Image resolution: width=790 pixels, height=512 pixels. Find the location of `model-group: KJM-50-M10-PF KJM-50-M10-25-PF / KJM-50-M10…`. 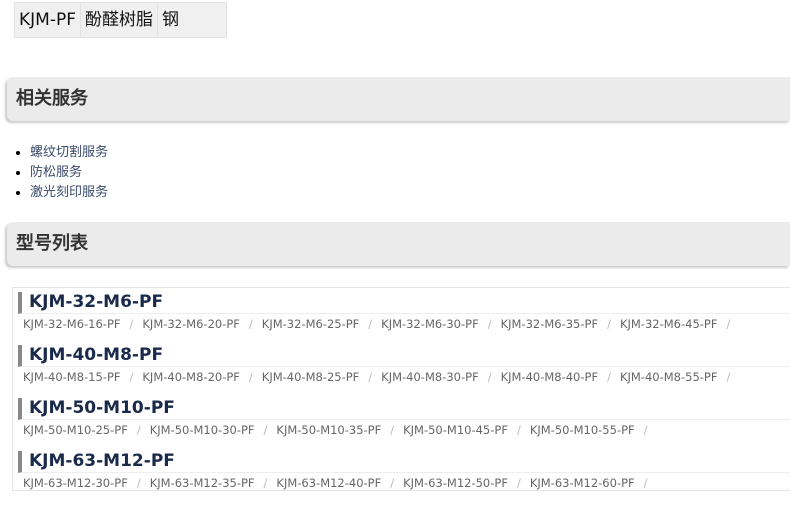

model-group: KJM-50-M10-PF KJM-50-M10-25-PF / KJM-50-M10… is located at coordinates (401, 422).